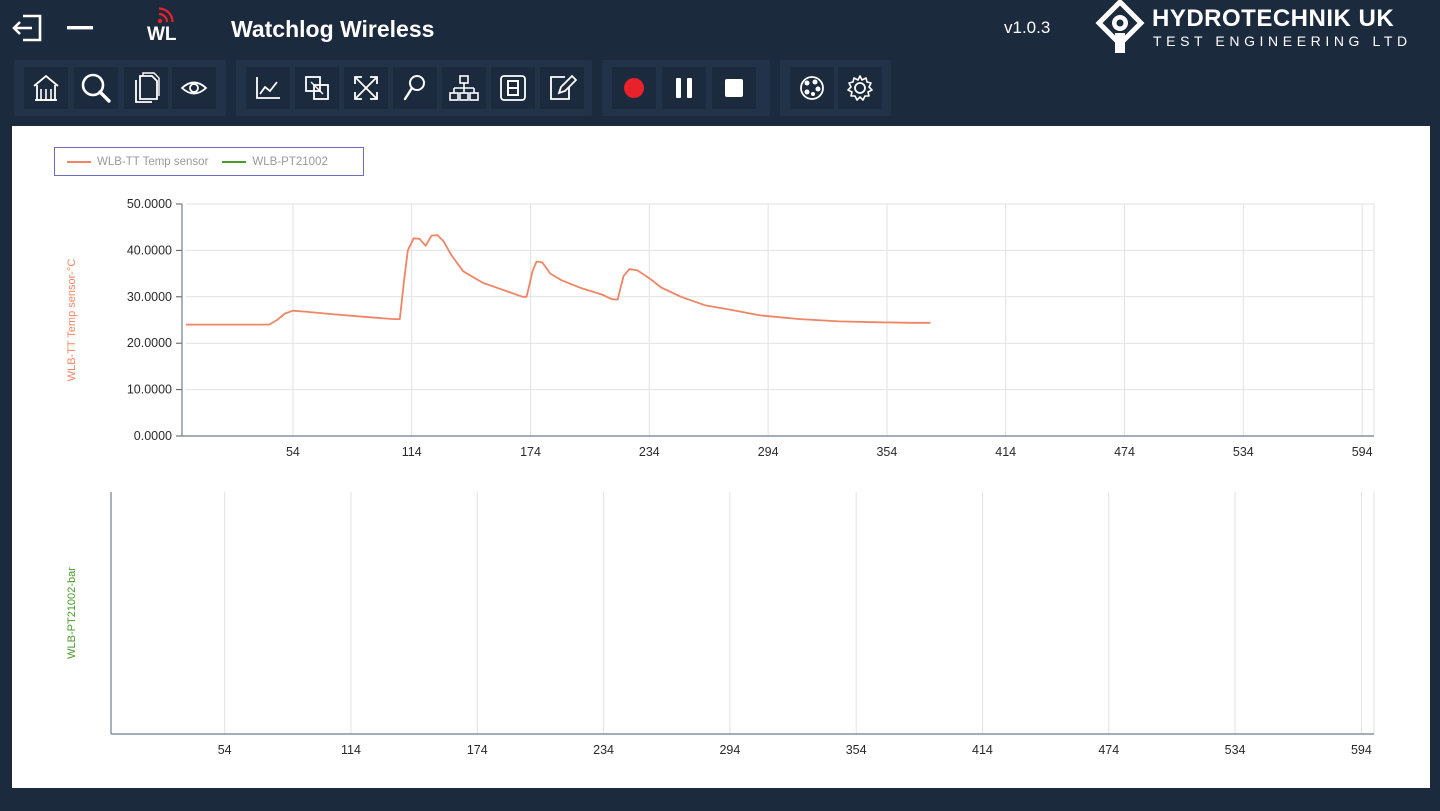 This screenshot has height=811, width=1440. I want to click on chart-legend: WLB-TT Temp sensor WLB-PT21002, so click(209, 161).